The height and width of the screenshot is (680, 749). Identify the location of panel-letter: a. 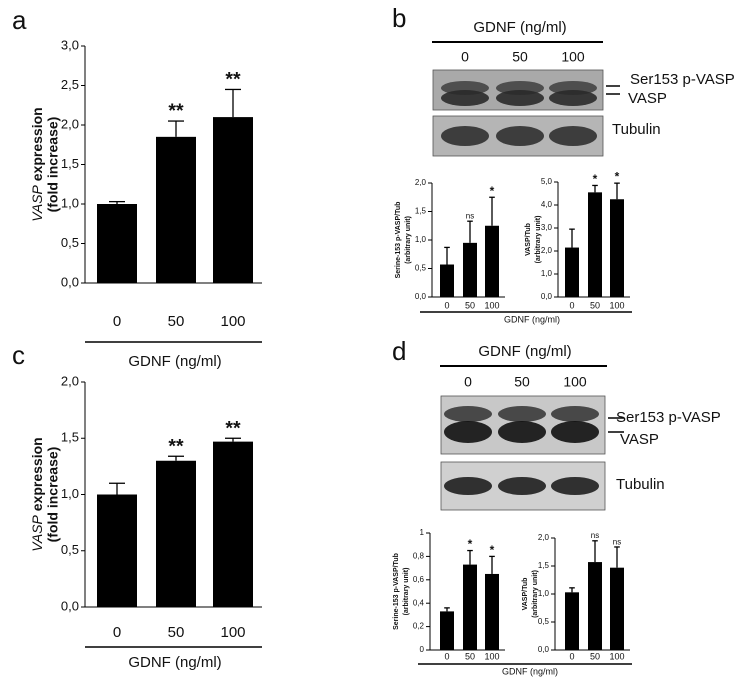
(19, 20).